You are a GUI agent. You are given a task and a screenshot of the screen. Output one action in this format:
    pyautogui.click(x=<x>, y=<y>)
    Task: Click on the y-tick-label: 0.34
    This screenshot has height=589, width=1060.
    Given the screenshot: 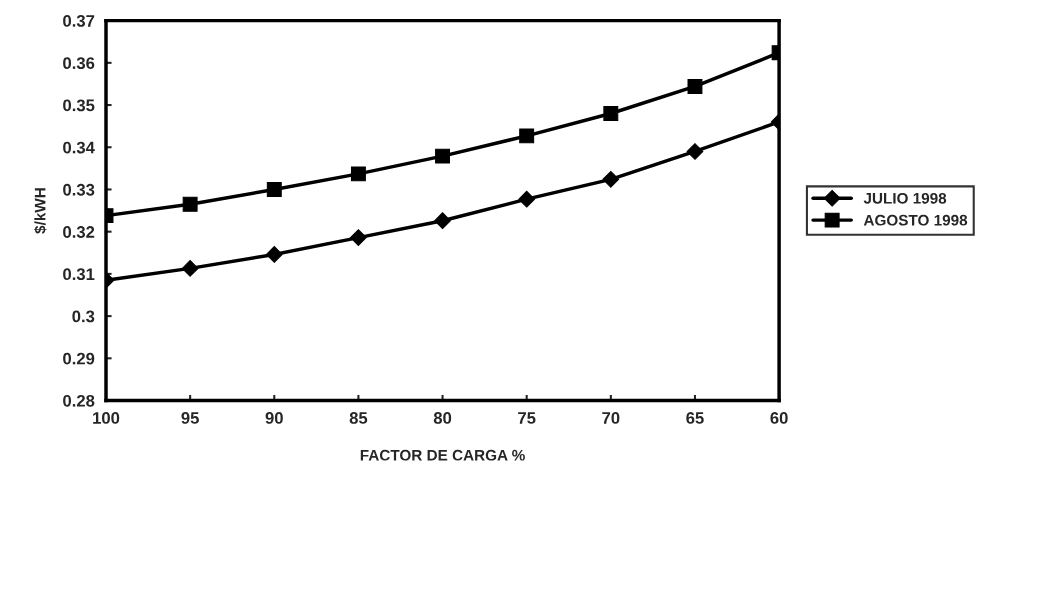 What is the action you would take?
    pyautogui.click(x=79, y=147)
    